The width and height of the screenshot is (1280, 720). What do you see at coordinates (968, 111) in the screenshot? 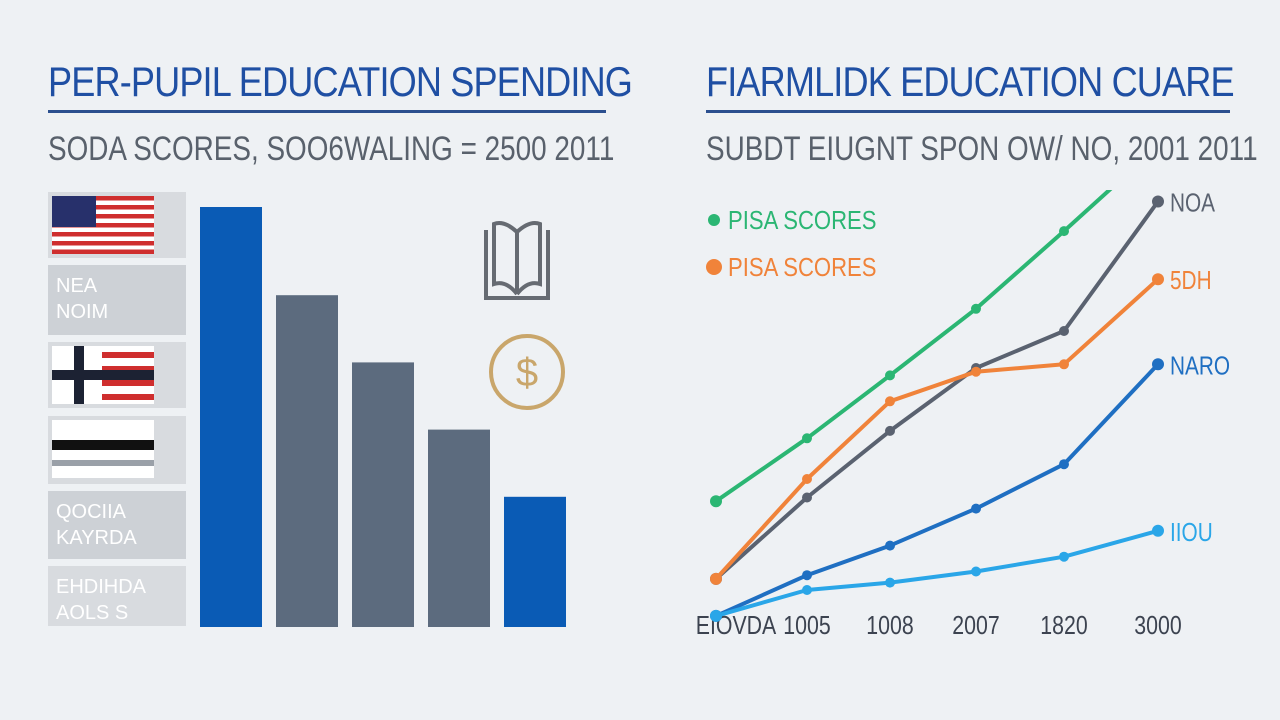
I see `right-title-underline` at bounding box center [968, 111].